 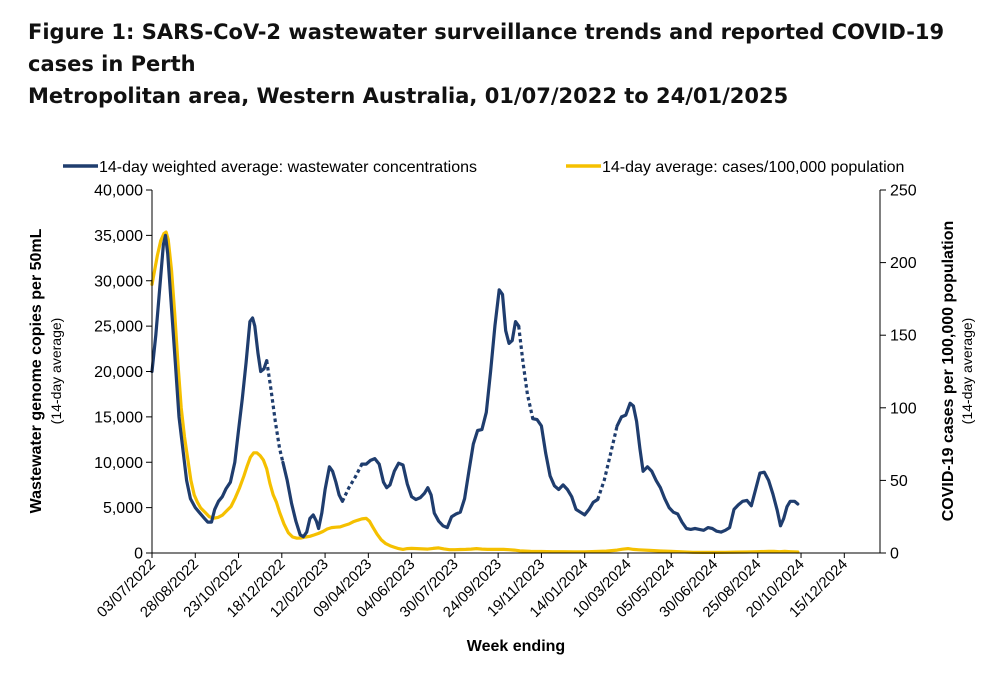 What do you see at coordinates (118, 417) in the screenshot?
I see `left-y-tick-label: 15,000` at bounding box center [118, 417].